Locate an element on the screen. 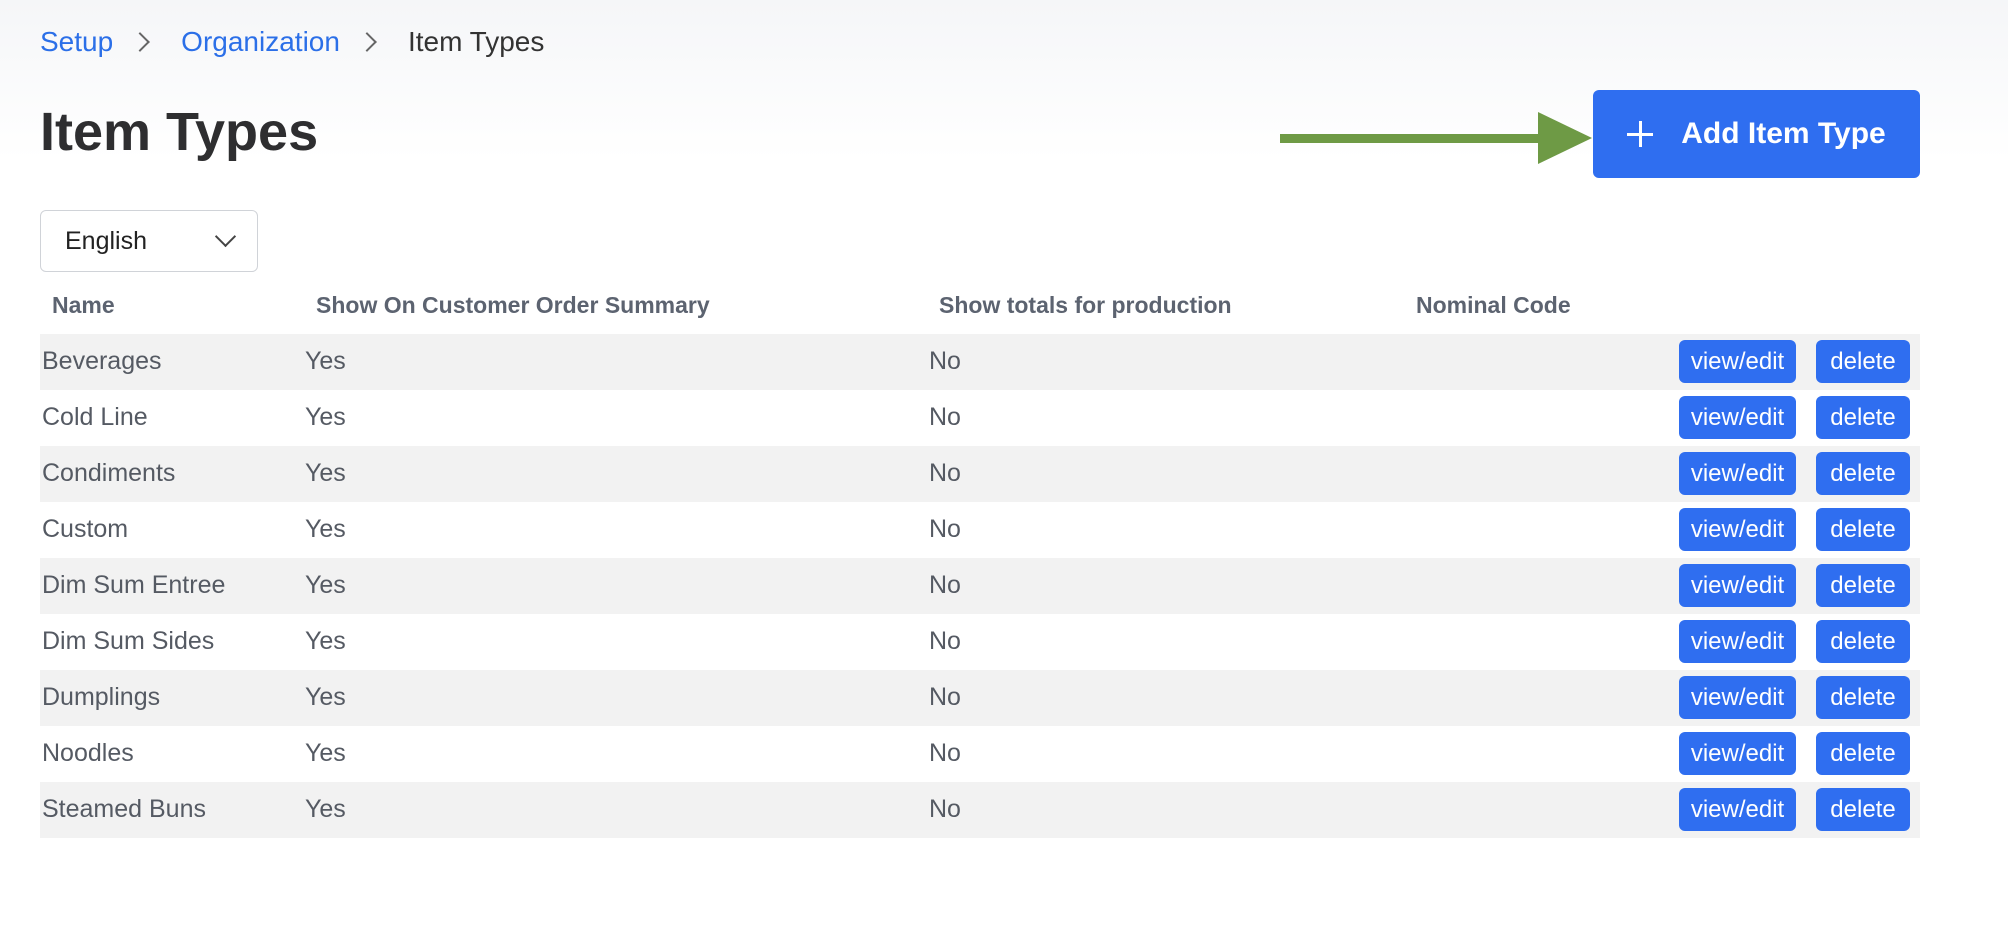  table-row: Dim Sum Entree Yes No view/edit delete is located at coordinates (980, 586).